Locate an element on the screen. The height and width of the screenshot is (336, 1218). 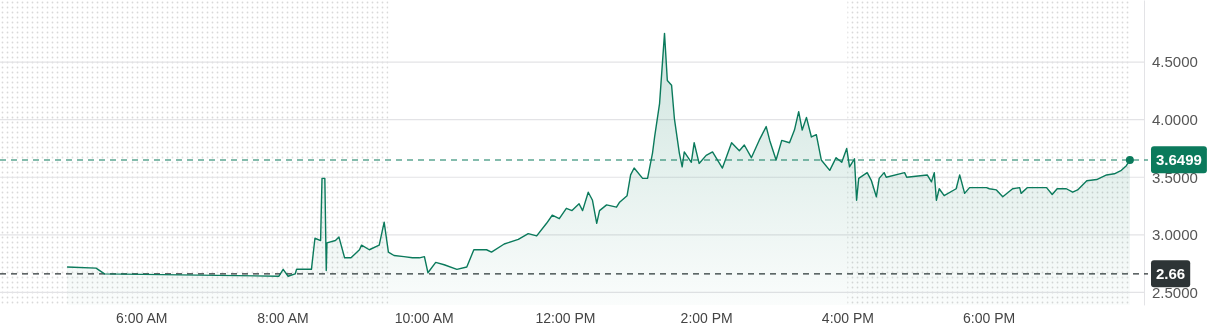
ref-line-label: 2.66 is located at coordinates (1171, 274).